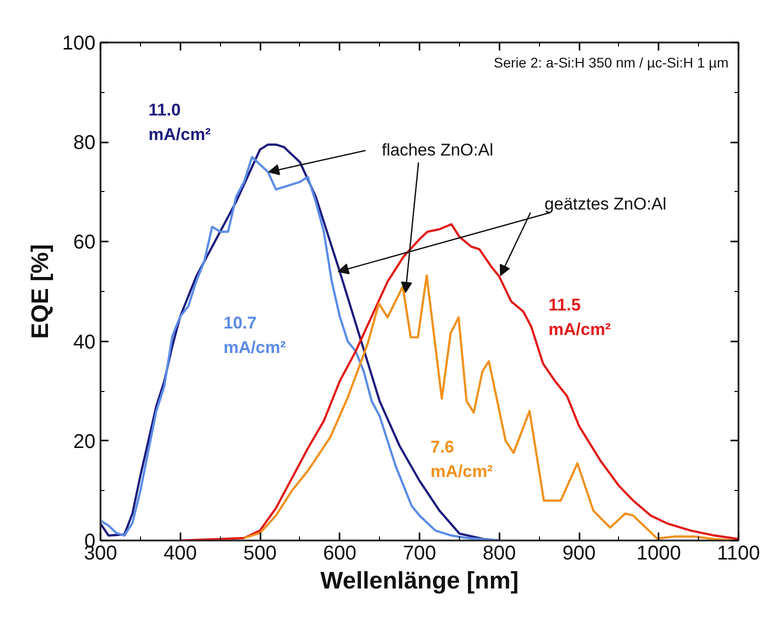 This screenshot has height=628, width=769. I want to click on x-tick-label: 1100, so click(738, 553).